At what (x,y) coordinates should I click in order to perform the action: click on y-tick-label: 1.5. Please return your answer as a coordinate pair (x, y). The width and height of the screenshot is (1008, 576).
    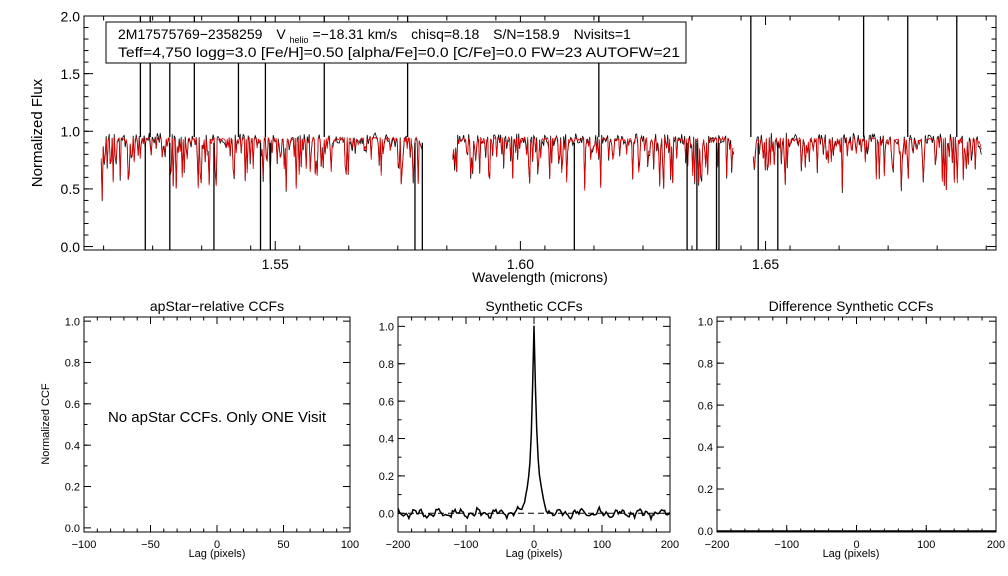
    Looking at the image, I should click on (71, 74).